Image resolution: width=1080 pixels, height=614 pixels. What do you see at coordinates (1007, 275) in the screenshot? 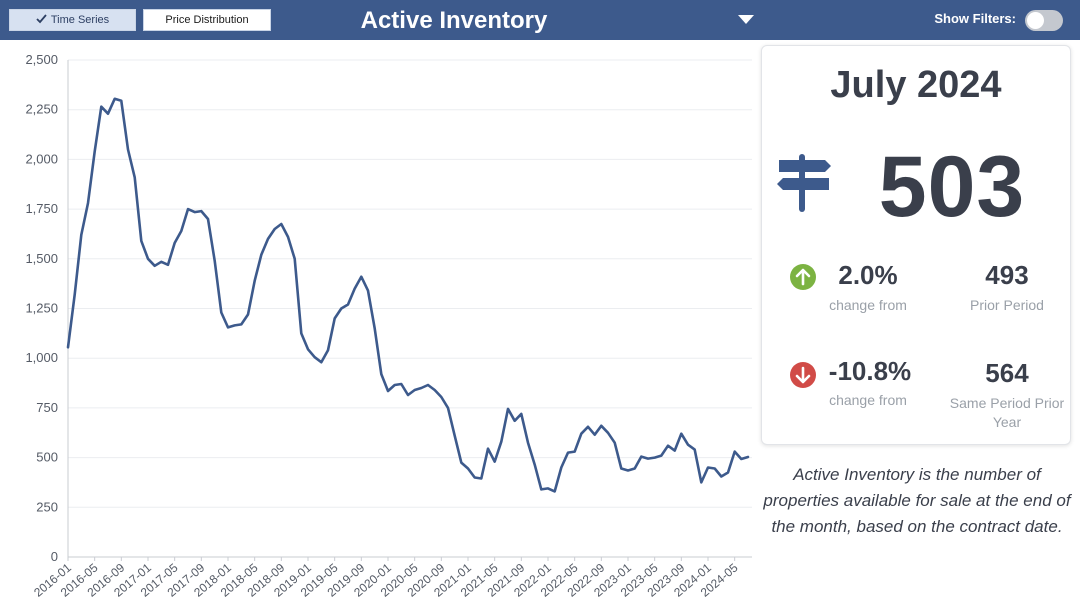
I see `prior-period-value: 493` at bounding box center [1007, 275].